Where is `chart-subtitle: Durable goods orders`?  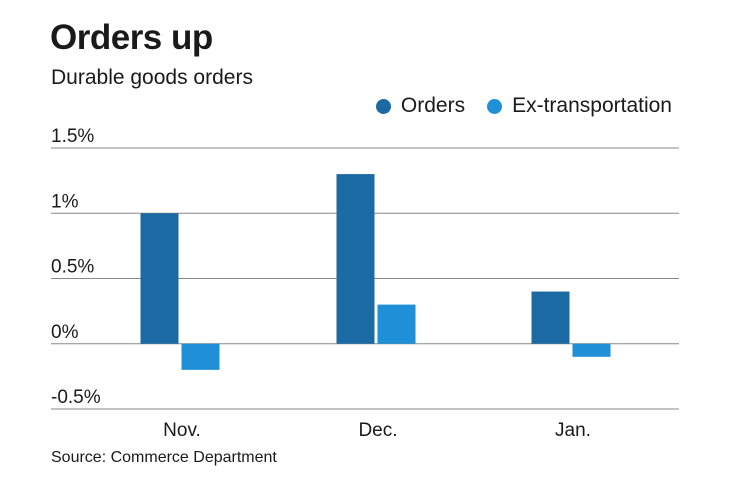
chart-subtitle: Durable goods orders is located at coordinates (152, 77).